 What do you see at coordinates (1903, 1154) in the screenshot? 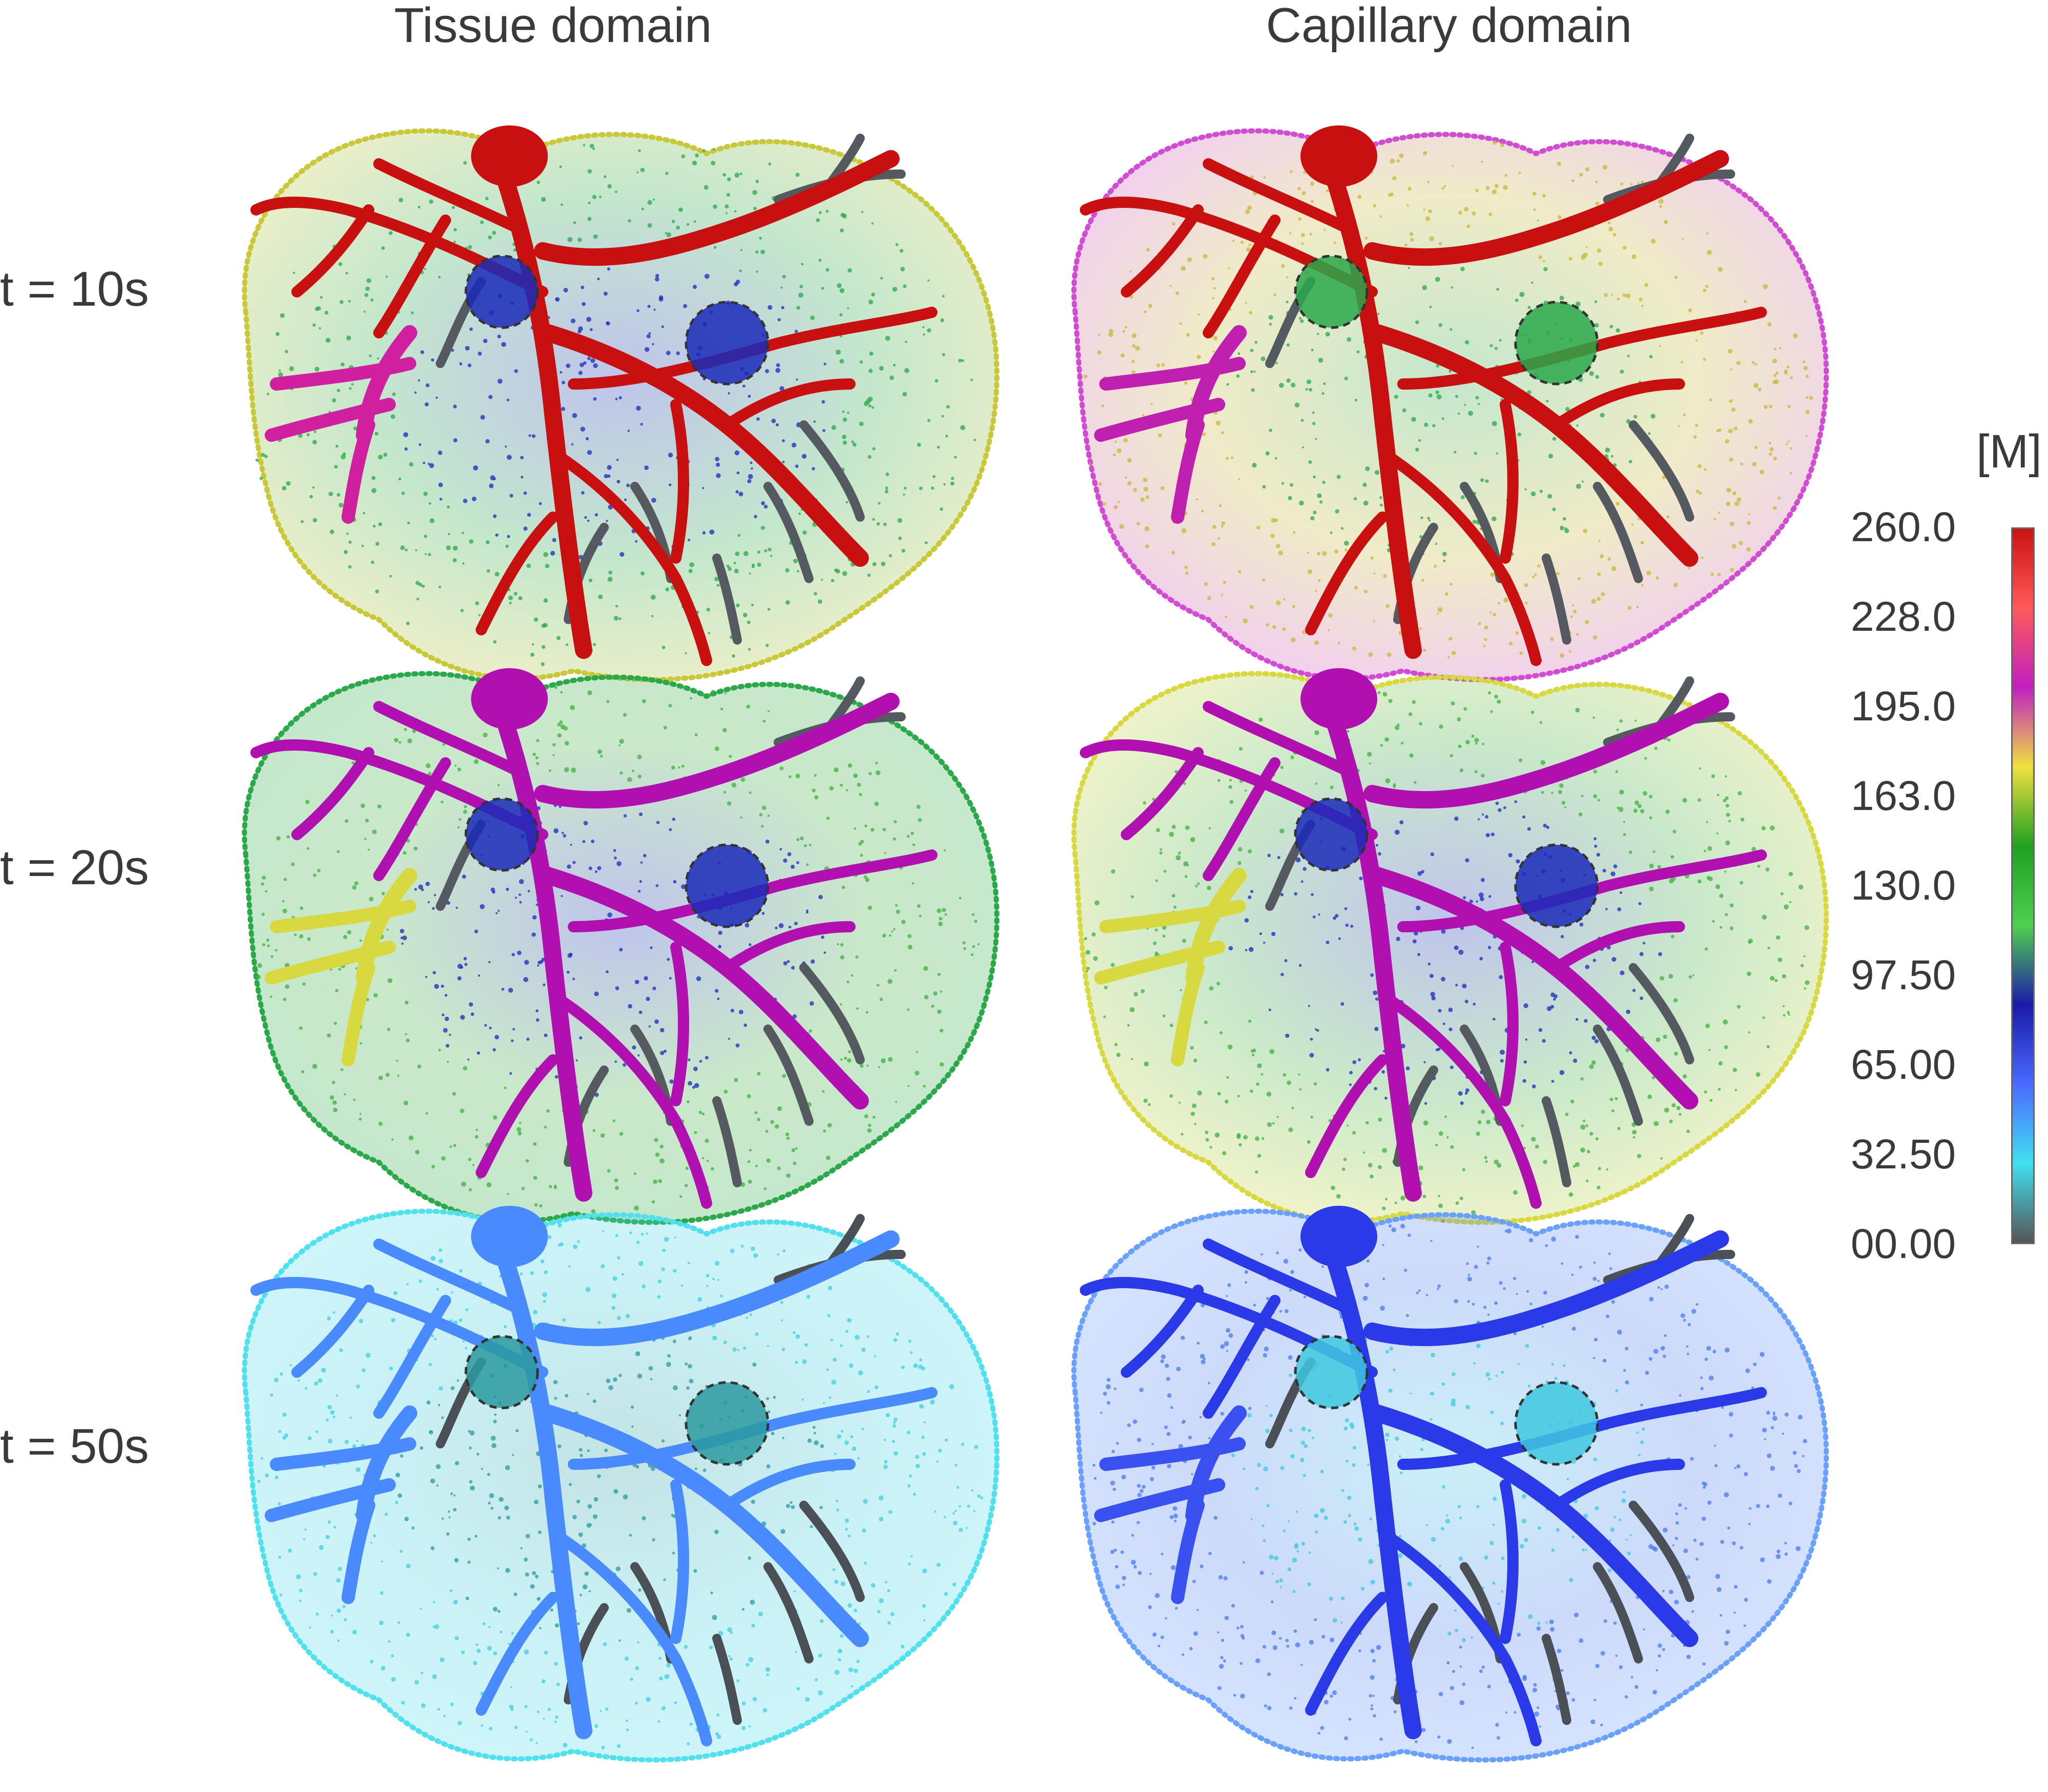
I see `colorbar-tick-label: 32.50` at bounding box center [1903, 1154].